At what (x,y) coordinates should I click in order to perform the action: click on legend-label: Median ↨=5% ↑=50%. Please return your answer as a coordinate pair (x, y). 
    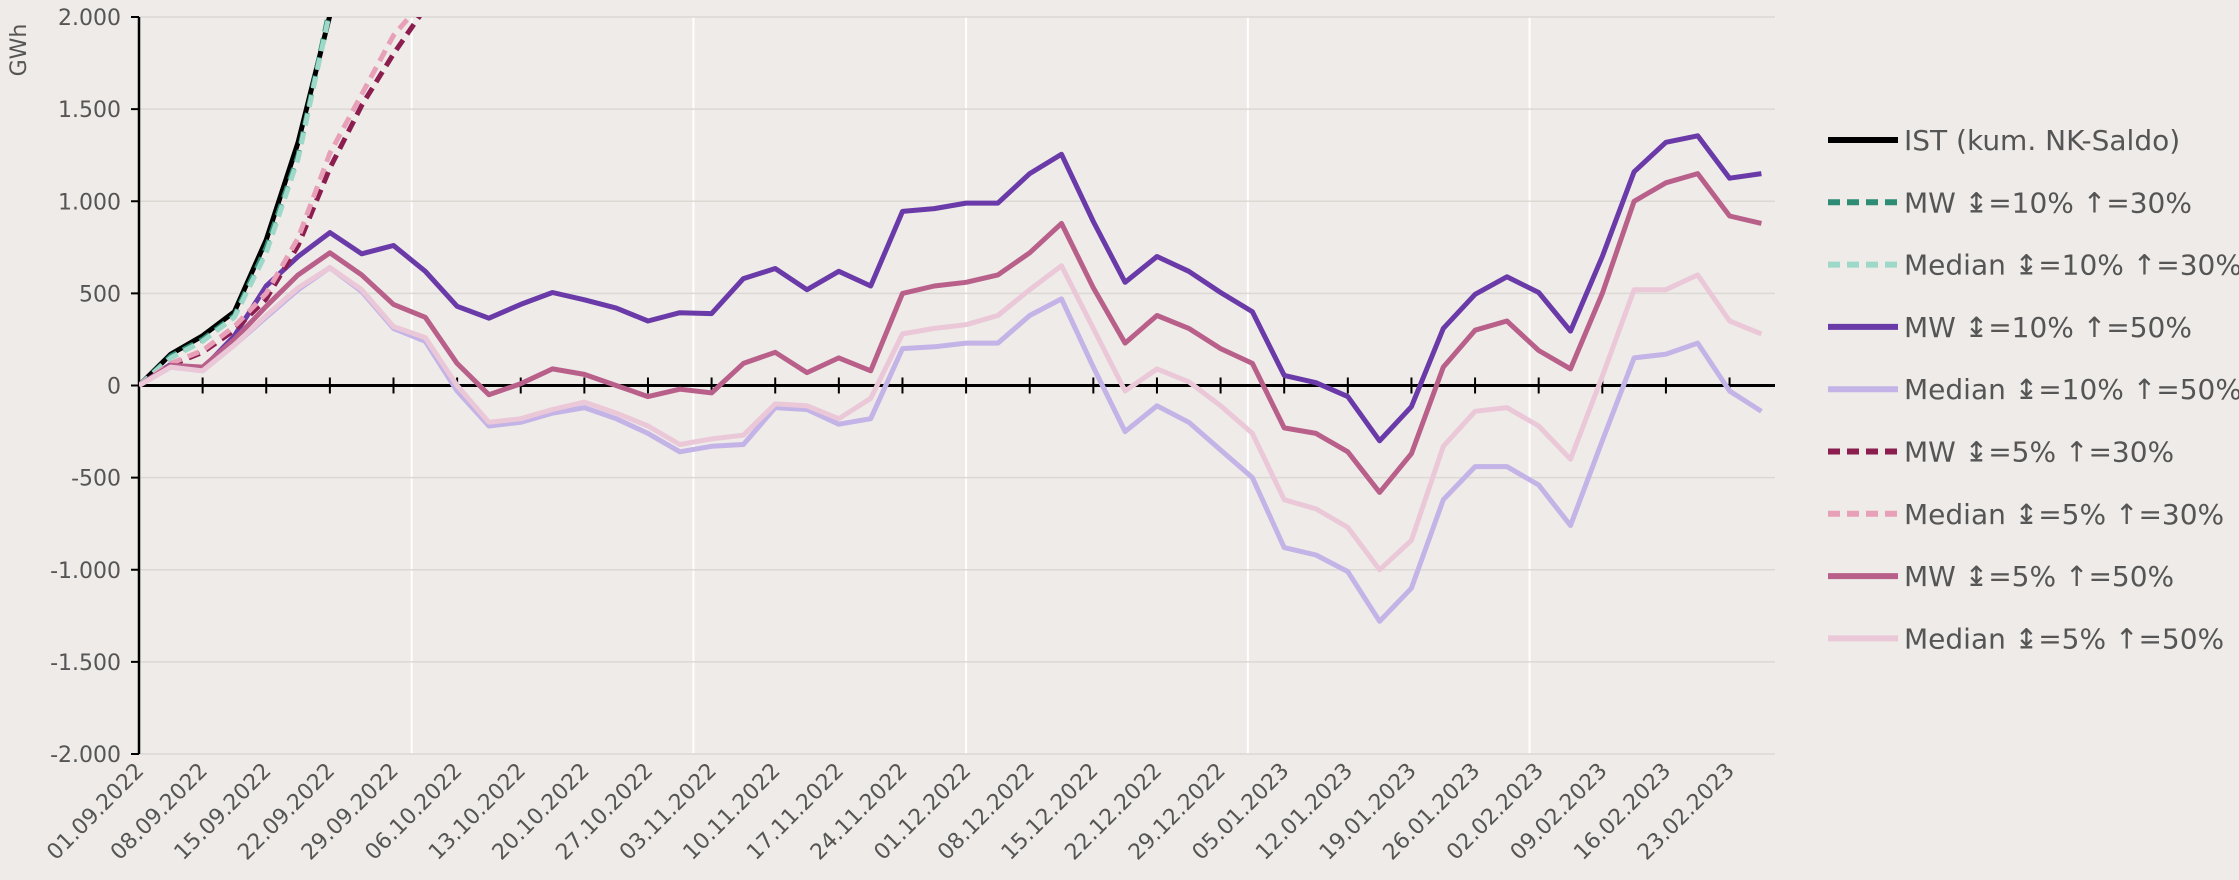
    Looking at the image, I should click on (2064, 638).